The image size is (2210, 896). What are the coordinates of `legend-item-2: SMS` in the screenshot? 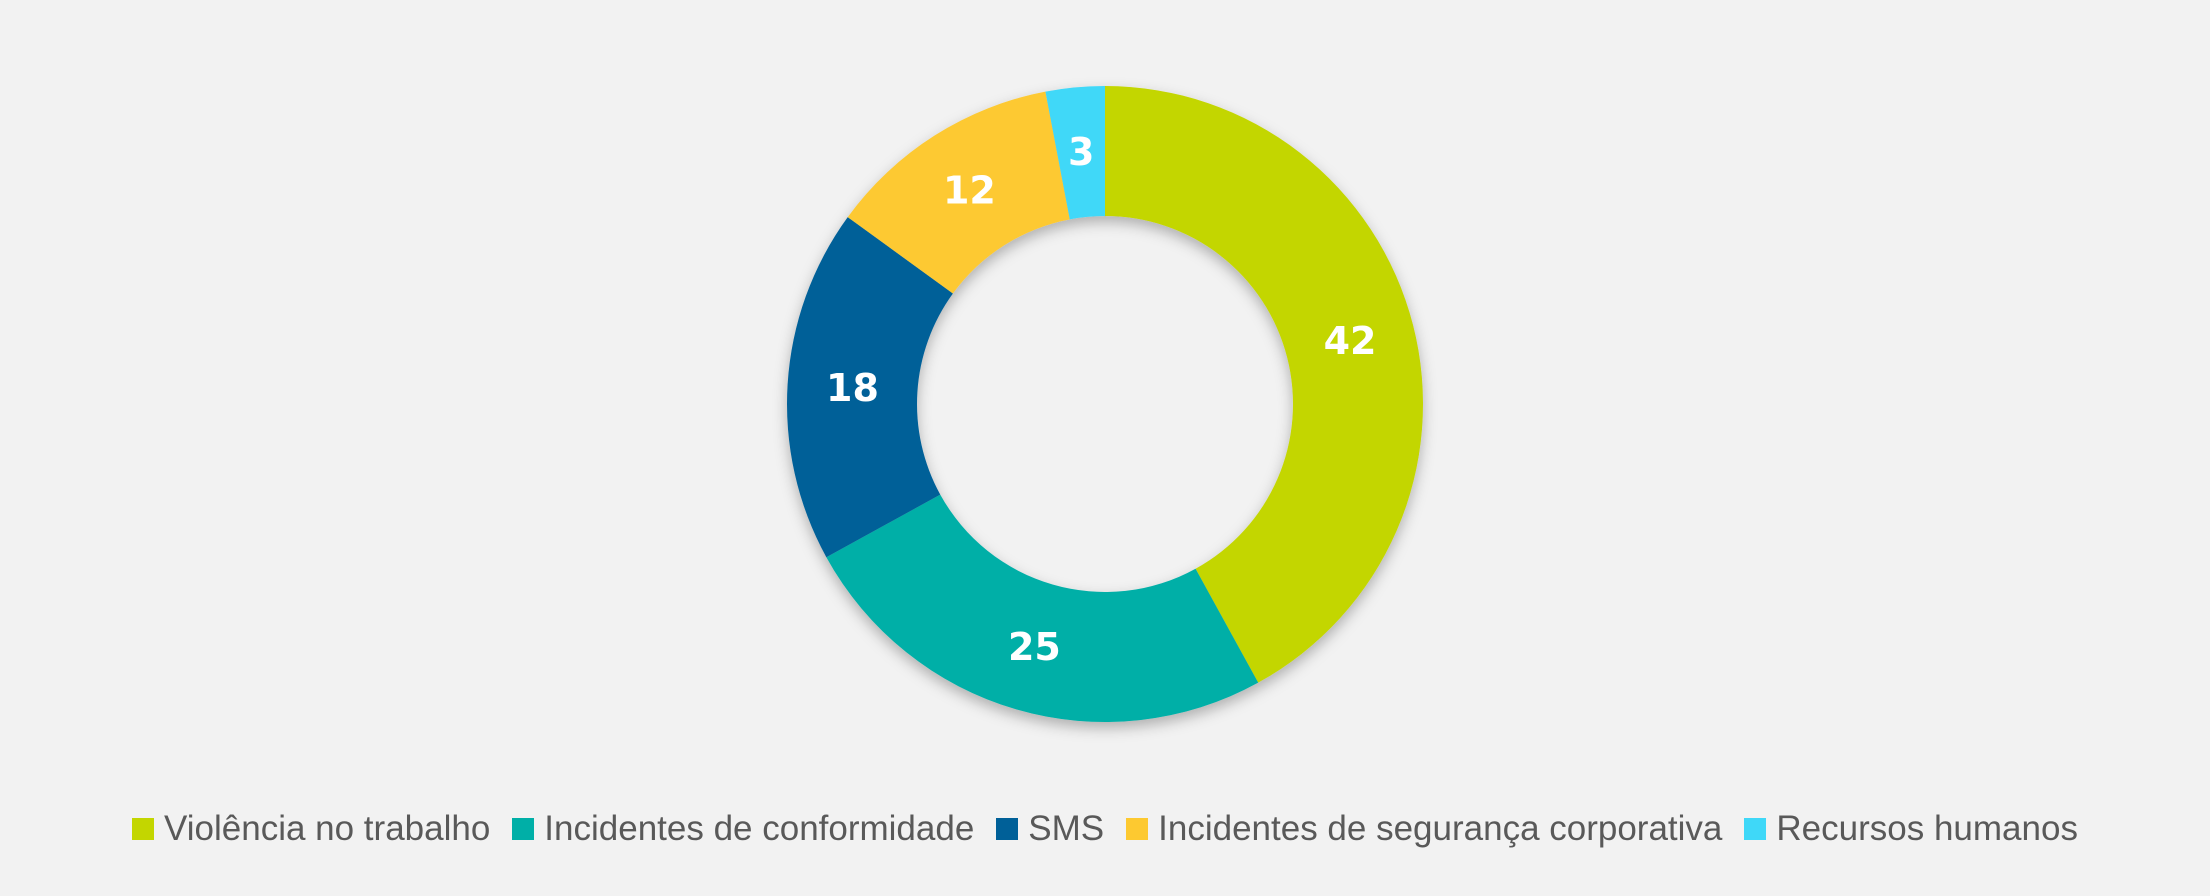 It's located at (1050, 829).